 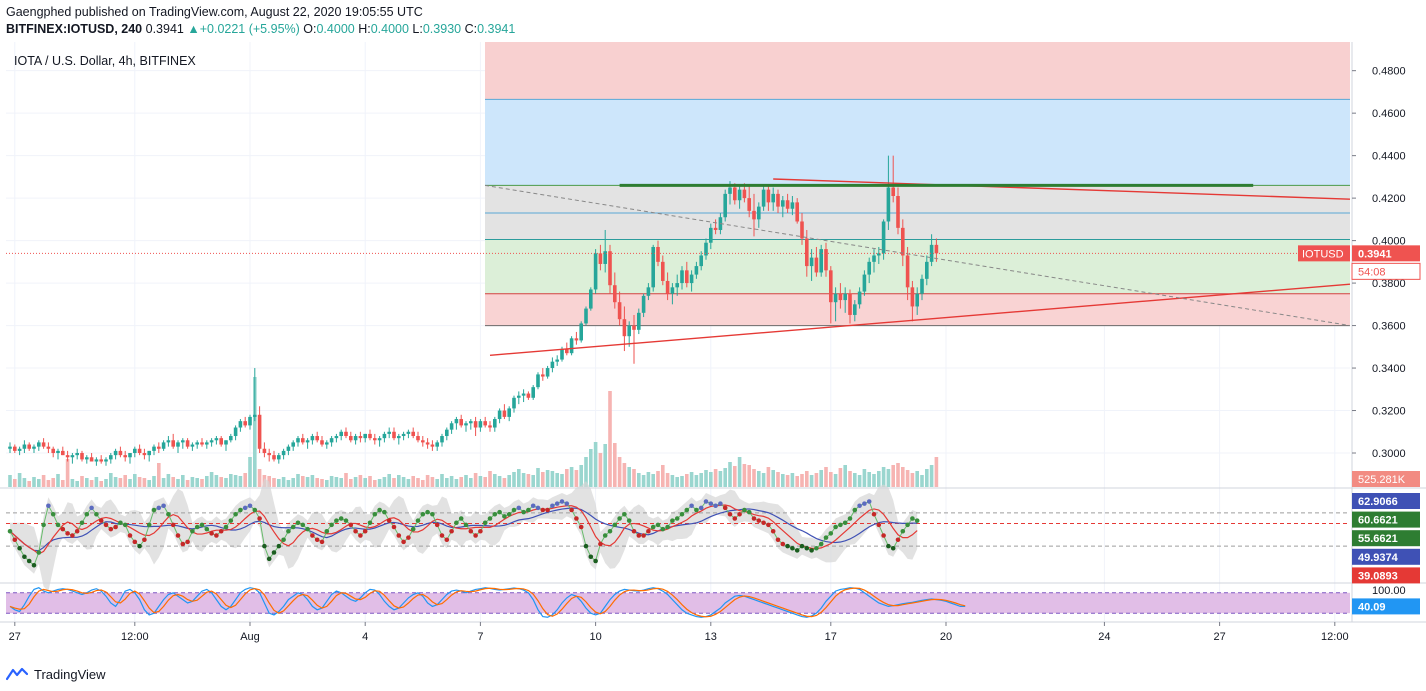 I want to click on upper-red-zone, so click(x=917, y=71).